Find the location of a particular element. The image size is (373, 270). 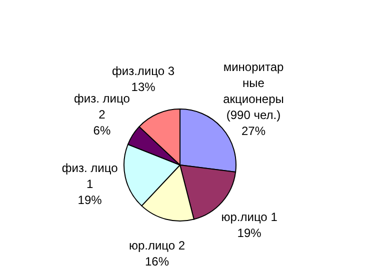

slice-label: физ. лицо 1 is located at coordinates (90, 176).